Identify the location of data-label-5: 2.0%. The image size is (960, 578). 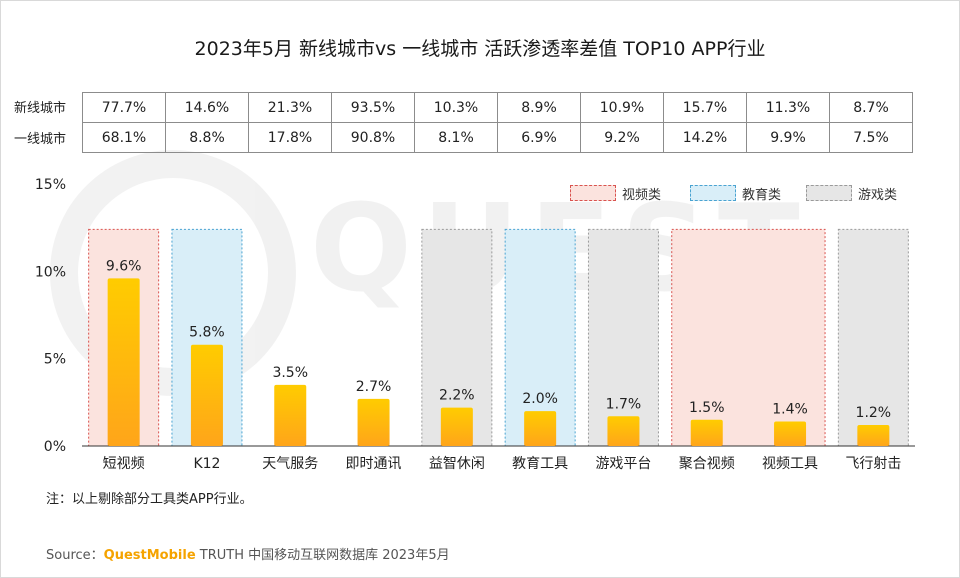
(540, 399).